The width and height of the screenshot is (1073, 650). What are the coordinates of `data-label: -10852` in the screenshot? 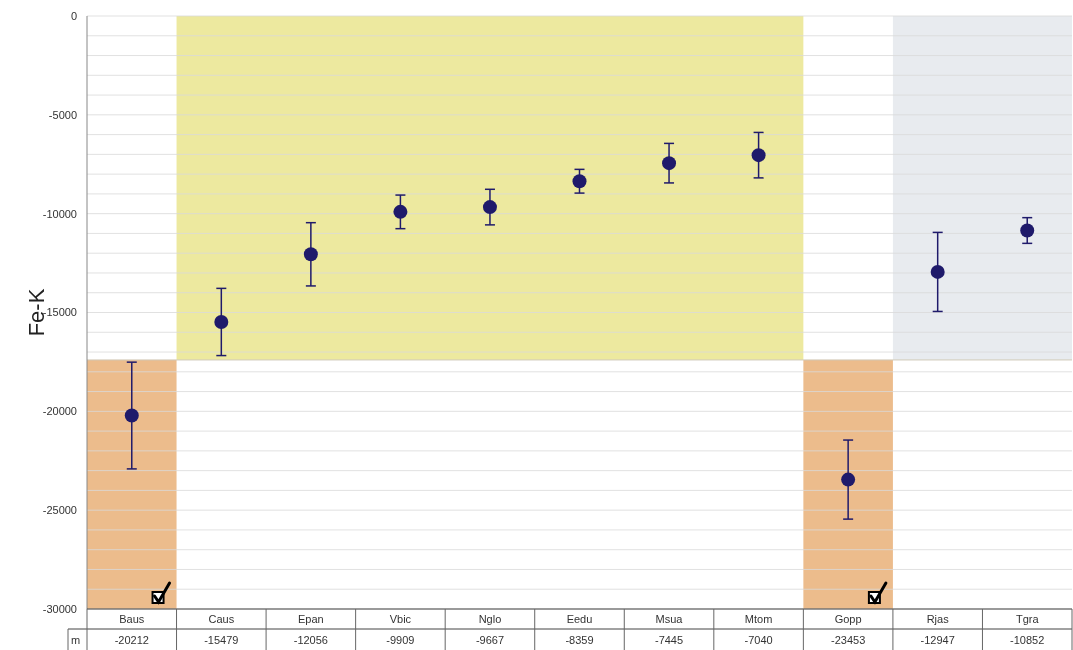 It's located at (1027, 640).